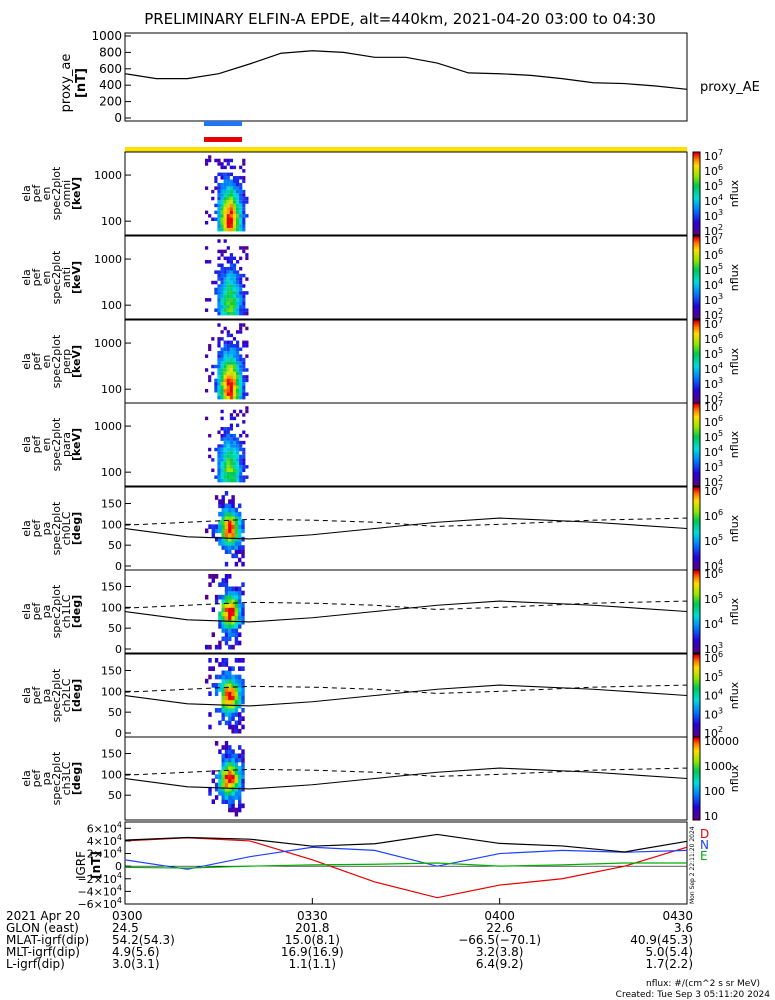 Image resolution: width=775 pixels, height=1000 pixels. Describe the element at coordinates (713, 713) in the screenshot. I see `pa-panel-2-cb-tick: 10³` at that location.